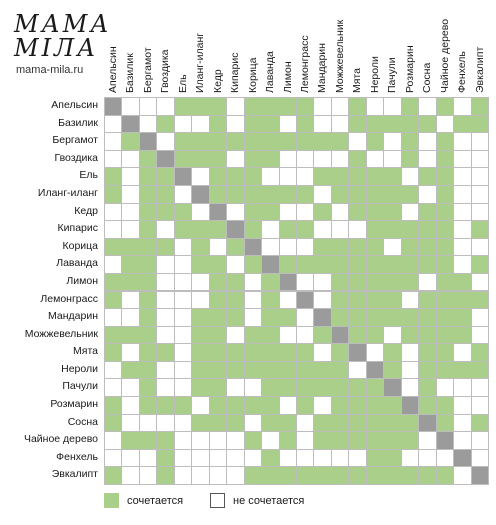 Image resolution: width=496 pixels, height=525 pixels. I want to click on row-label: Фенхель, so click(77, 456).